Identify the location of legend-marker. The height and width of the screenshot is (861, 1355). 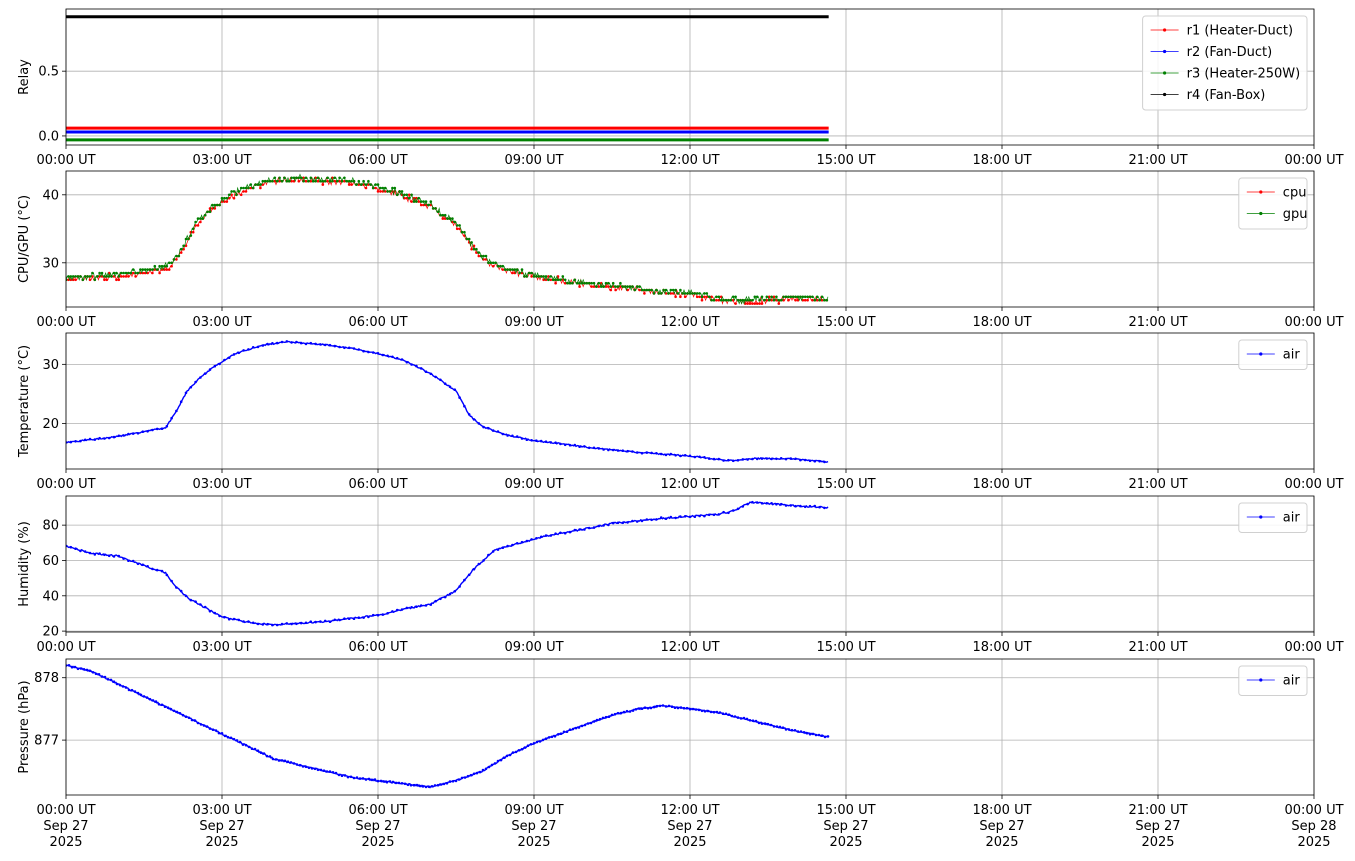
(1165, 73).